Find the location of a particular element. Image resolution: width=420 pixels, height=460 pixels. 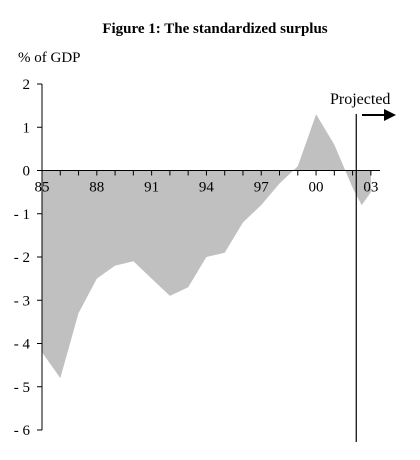

y-axis-unit-label: % of GDP is located at coordinates (49, 58).